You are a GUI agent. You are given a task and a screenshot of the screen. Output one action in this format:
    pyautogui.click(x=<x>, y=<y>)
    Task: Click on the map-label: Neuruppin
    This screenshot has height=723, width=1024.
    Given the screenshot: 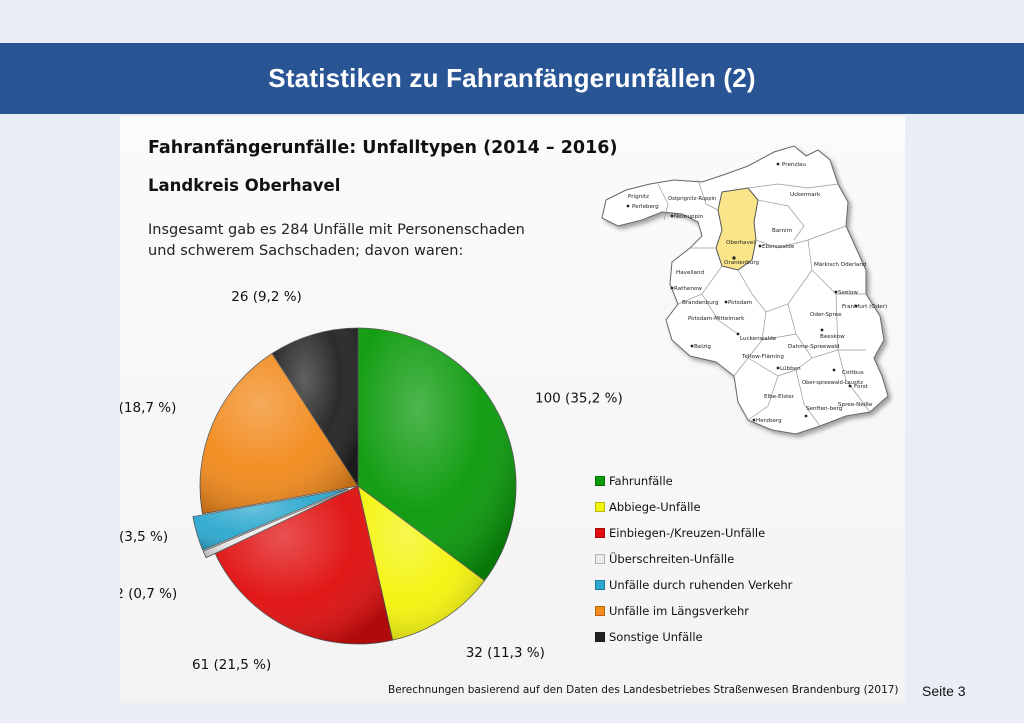 What is the action you would take?
    pyautogui.click(x=689, y=217)
    